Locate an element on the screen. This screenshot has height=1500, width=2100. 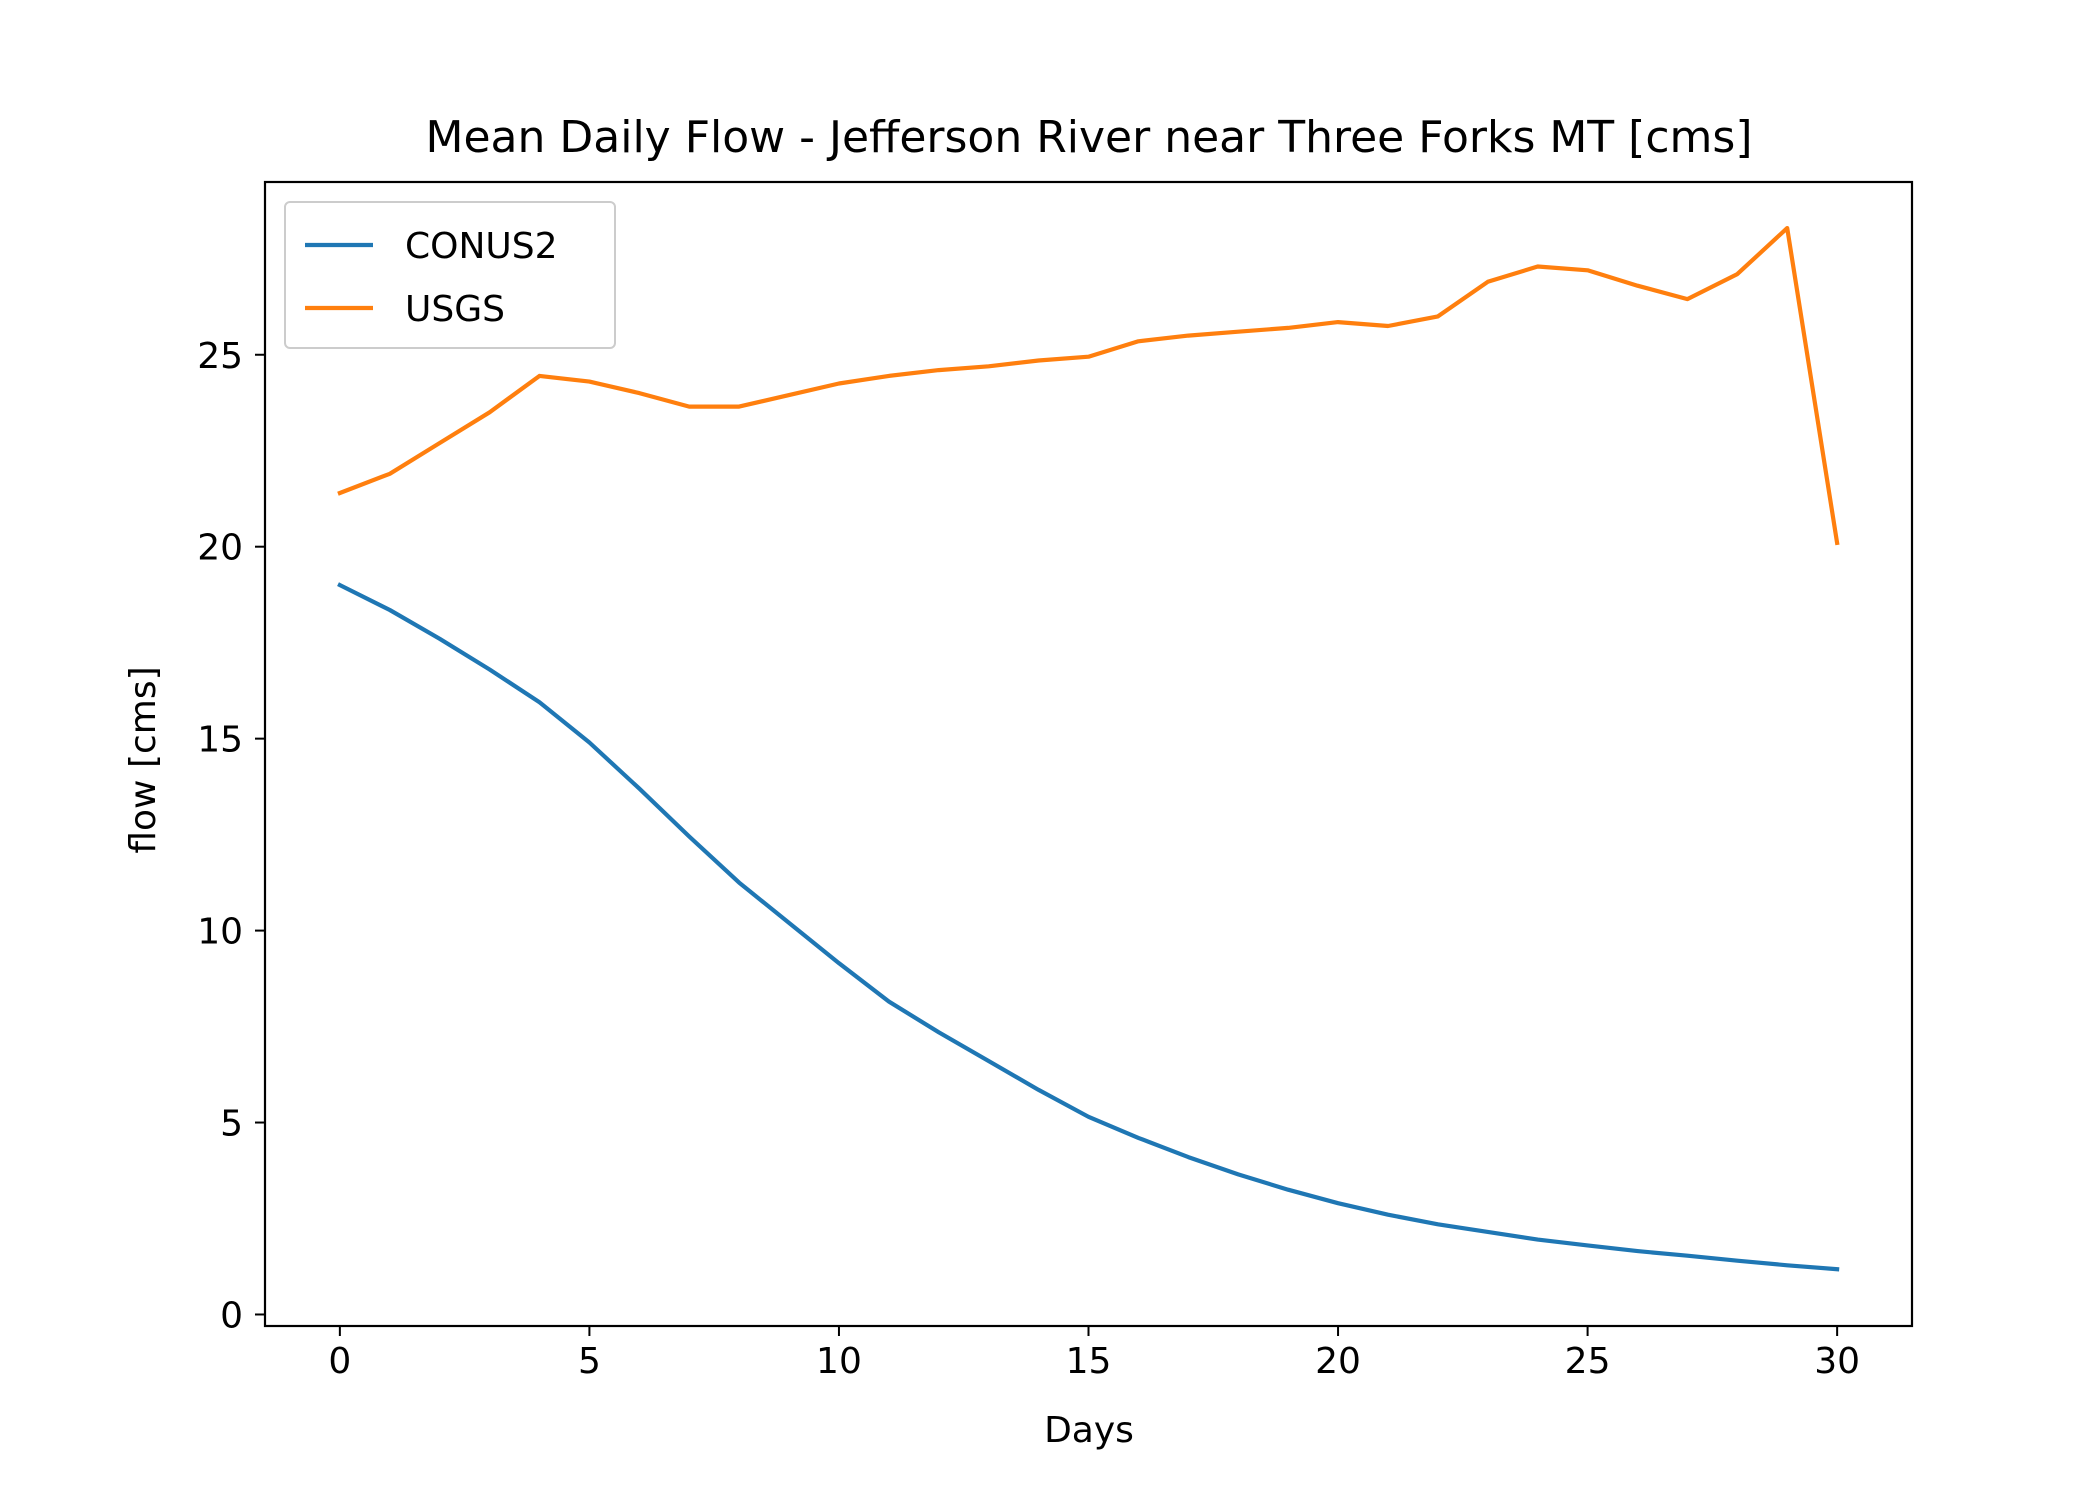
y-tick-label: 0 is located at coordinates (231, 1315).